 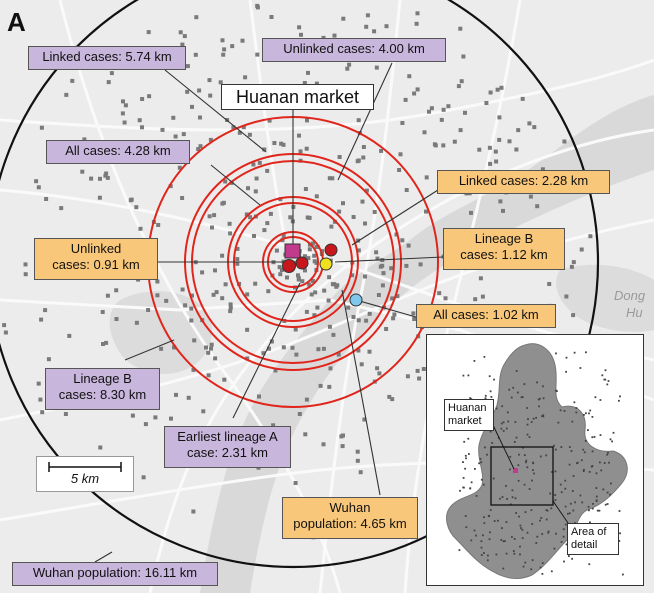 What do you see at coordinates (537, 461) in the screenshot?
I see `inset-canvas` at bounding box center [537, 461].